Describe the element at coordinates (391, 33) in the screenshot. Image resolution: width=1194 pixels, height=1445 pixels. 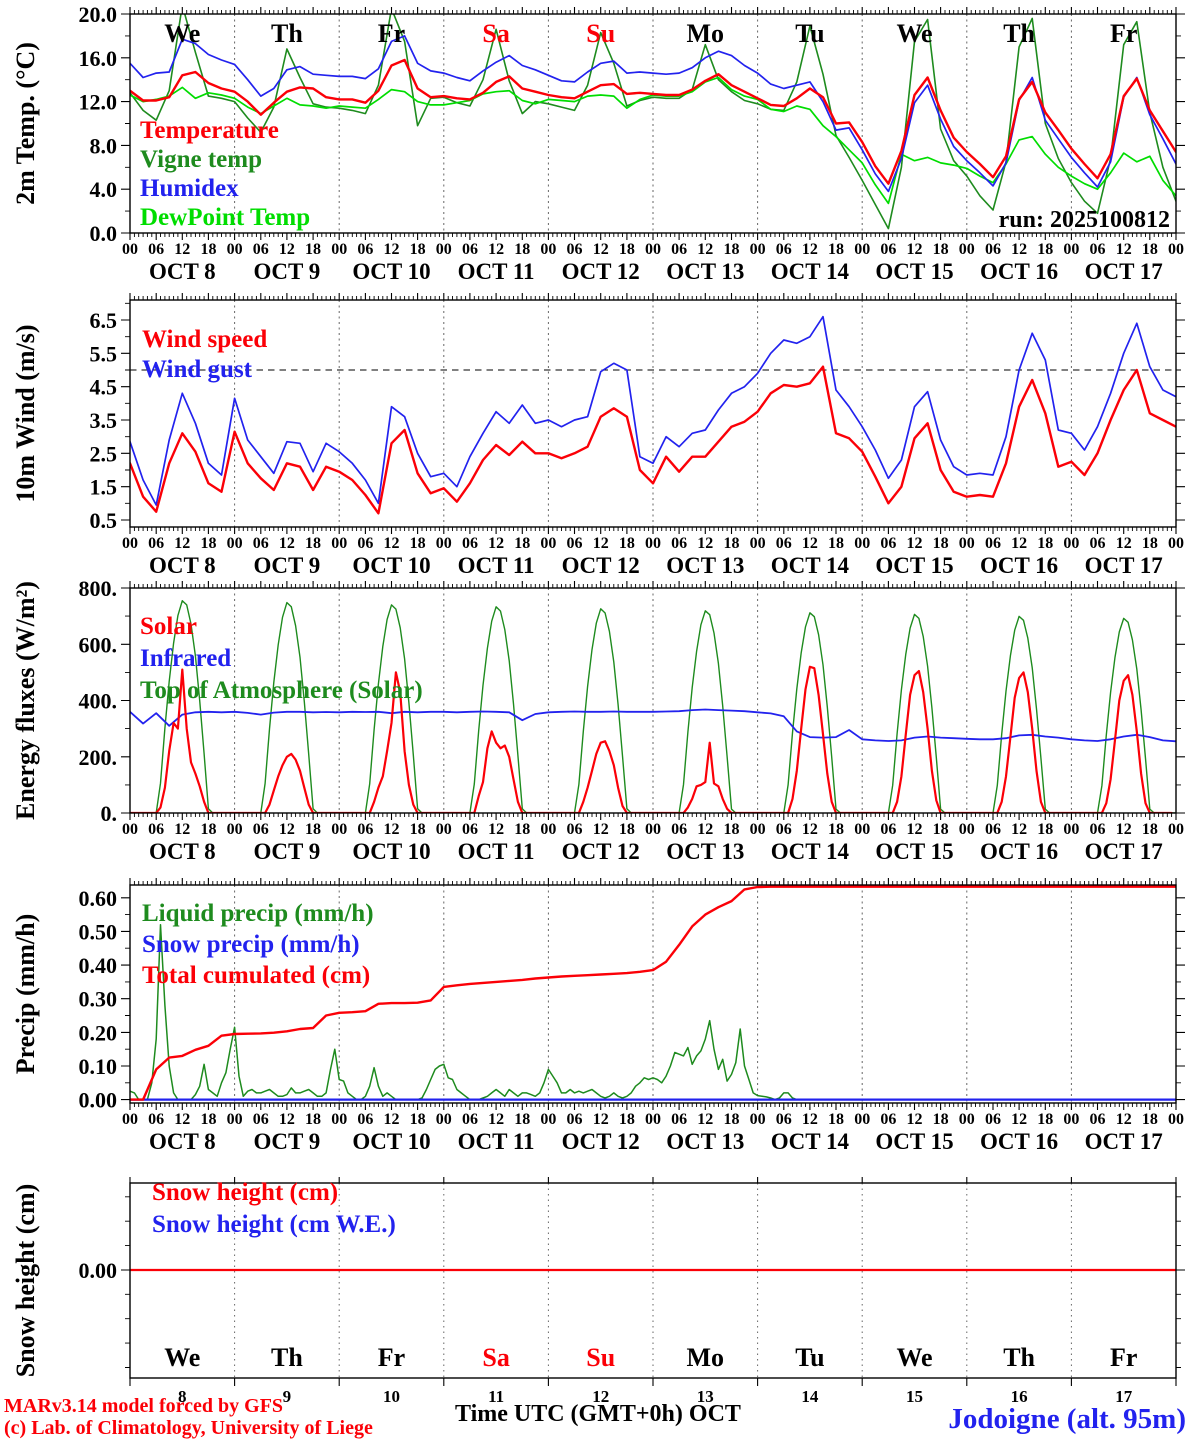
I see `day-name-label-top: Fr` at that location.